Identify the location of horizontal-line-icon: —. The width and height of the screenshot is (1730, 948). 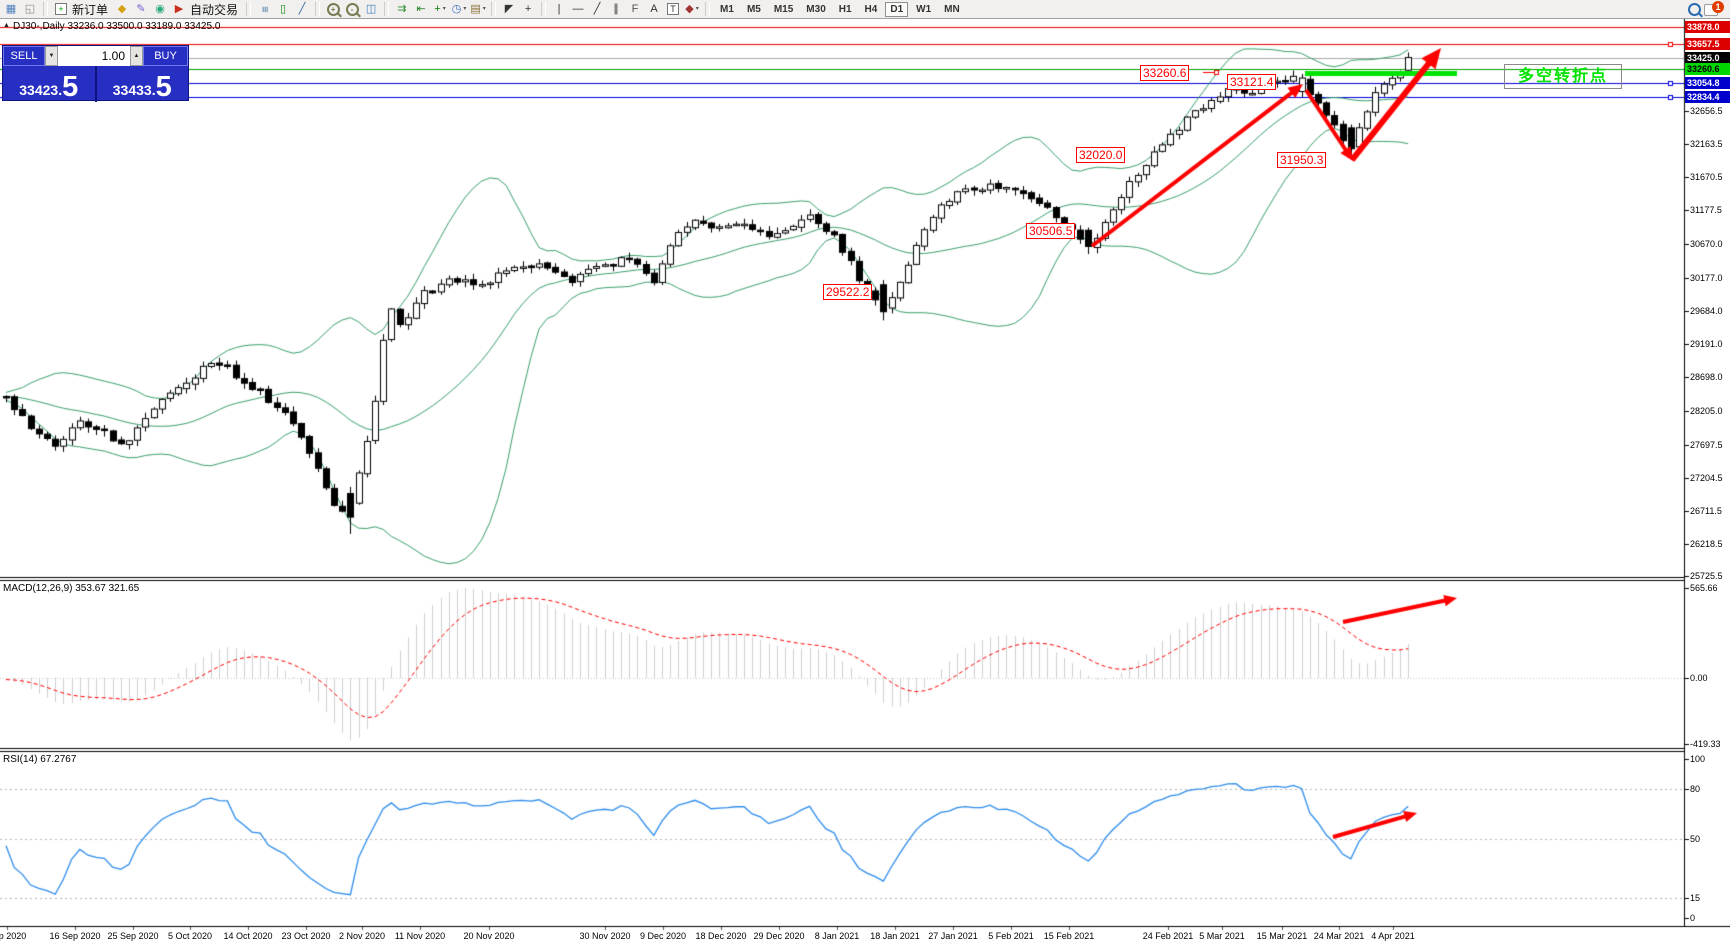
(578, 8).